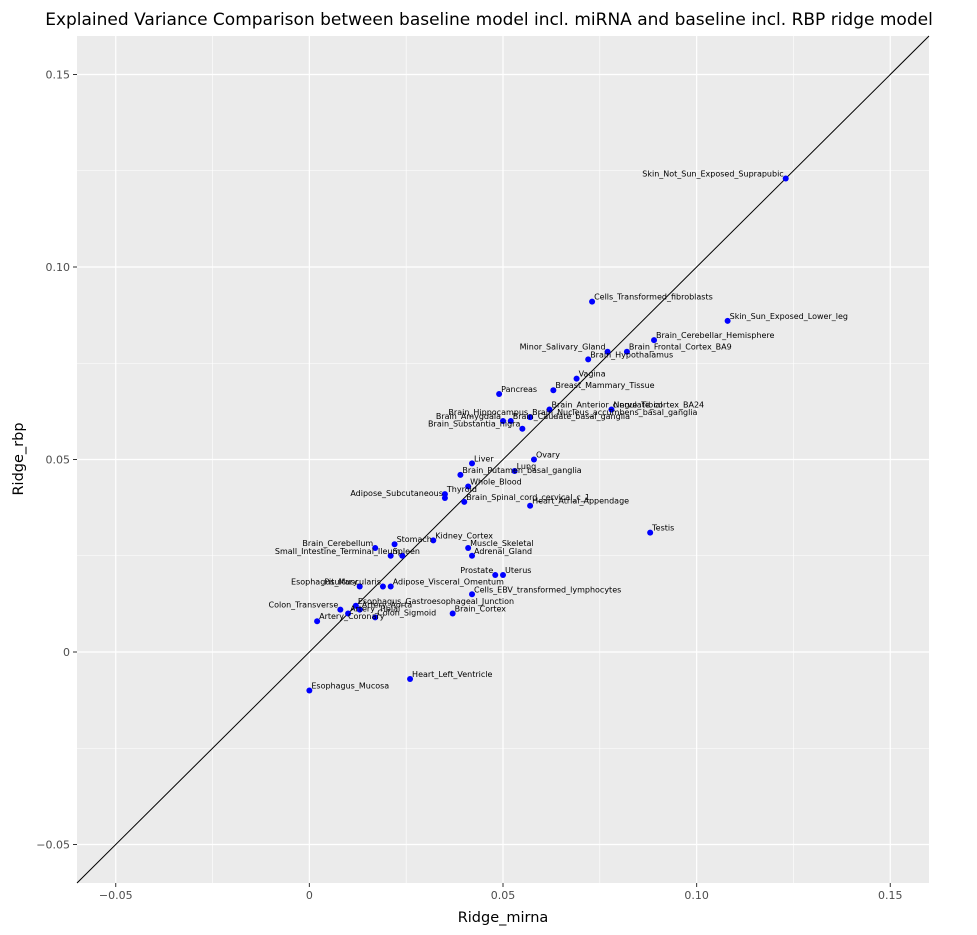  Describe the element at coordinates (653, 297) in the screenshot. I see `point-label: Cells_Transformed_fibroblasts` at that location.